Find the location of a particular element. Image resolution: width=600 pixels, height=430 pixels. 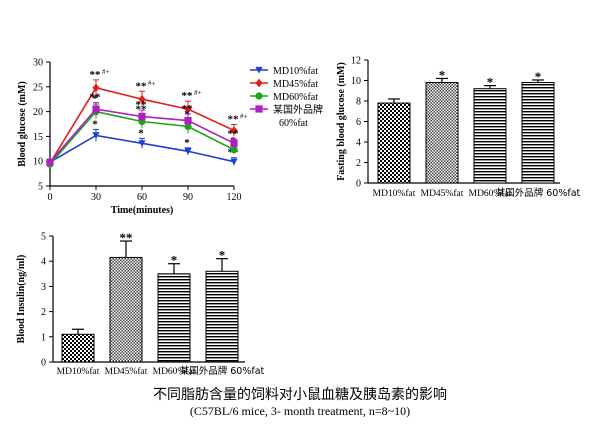

legend-label: MD10%fat is located at coordinates (295, 71).